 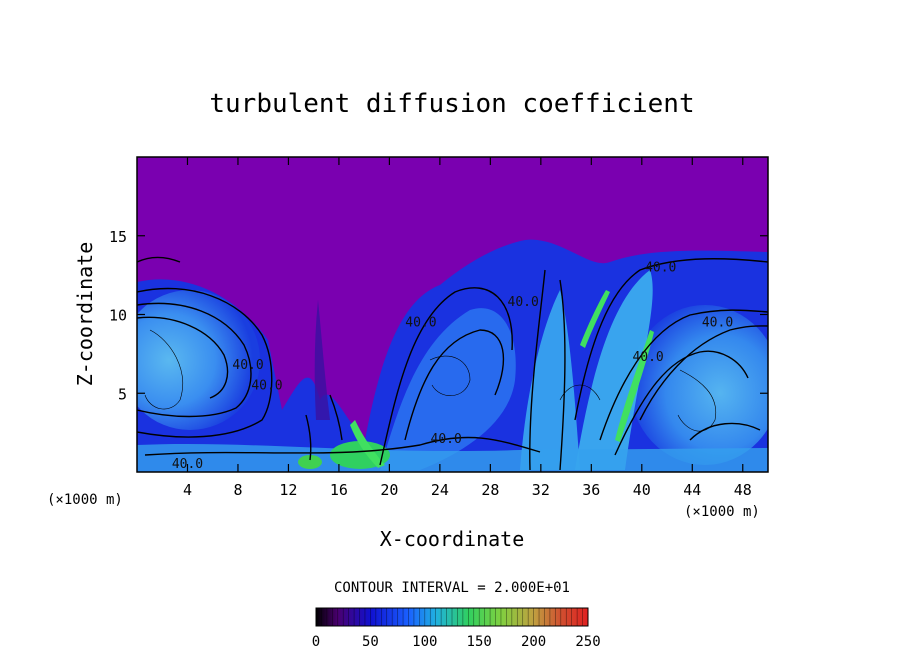 I want to click on contour-interval-label: CONTOUR INTERVAL = 2.000E+01, so click(x=452, y=588).